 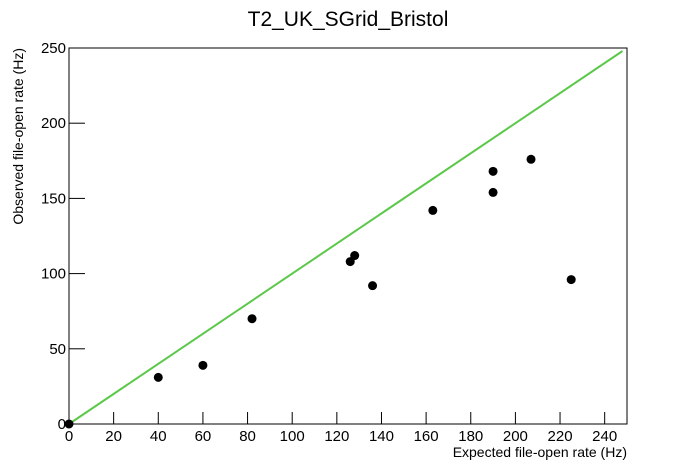 I want to click on y-tick-label: 0, so click(x=62, y=424).